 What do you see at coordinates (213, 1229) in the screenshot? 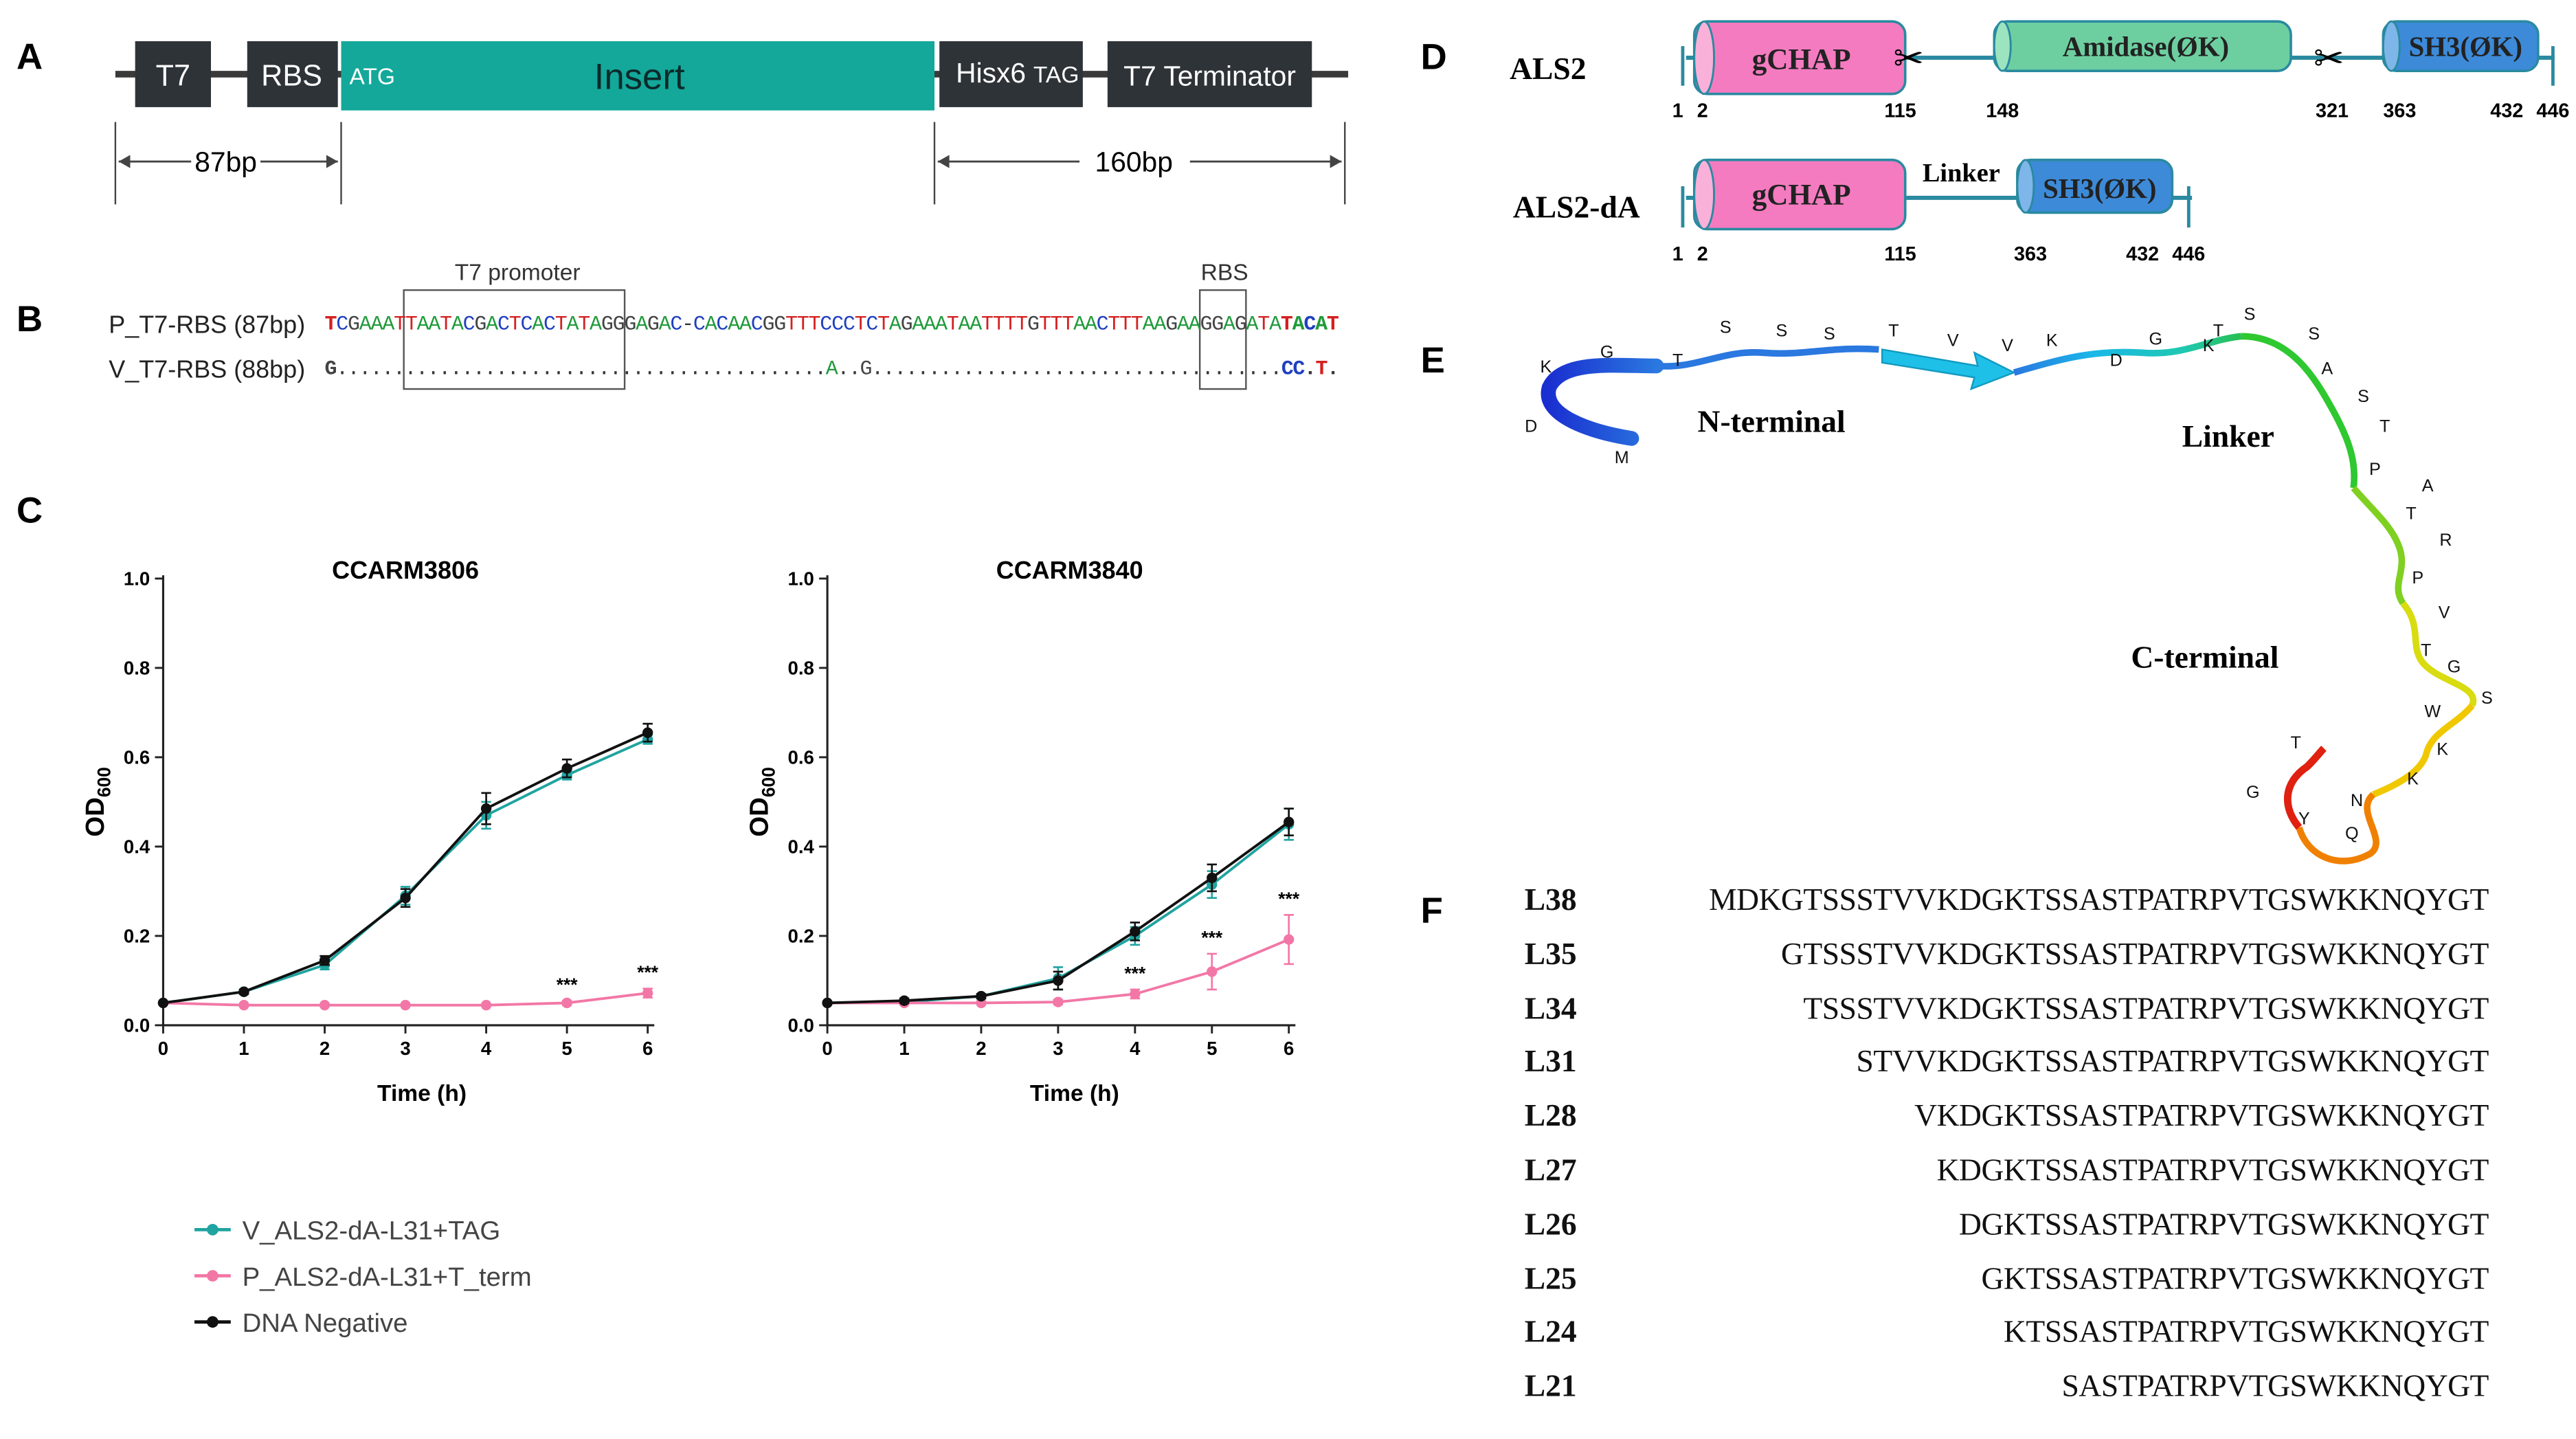
I see `legend-marker-v` at bounding box center [213, 1229].